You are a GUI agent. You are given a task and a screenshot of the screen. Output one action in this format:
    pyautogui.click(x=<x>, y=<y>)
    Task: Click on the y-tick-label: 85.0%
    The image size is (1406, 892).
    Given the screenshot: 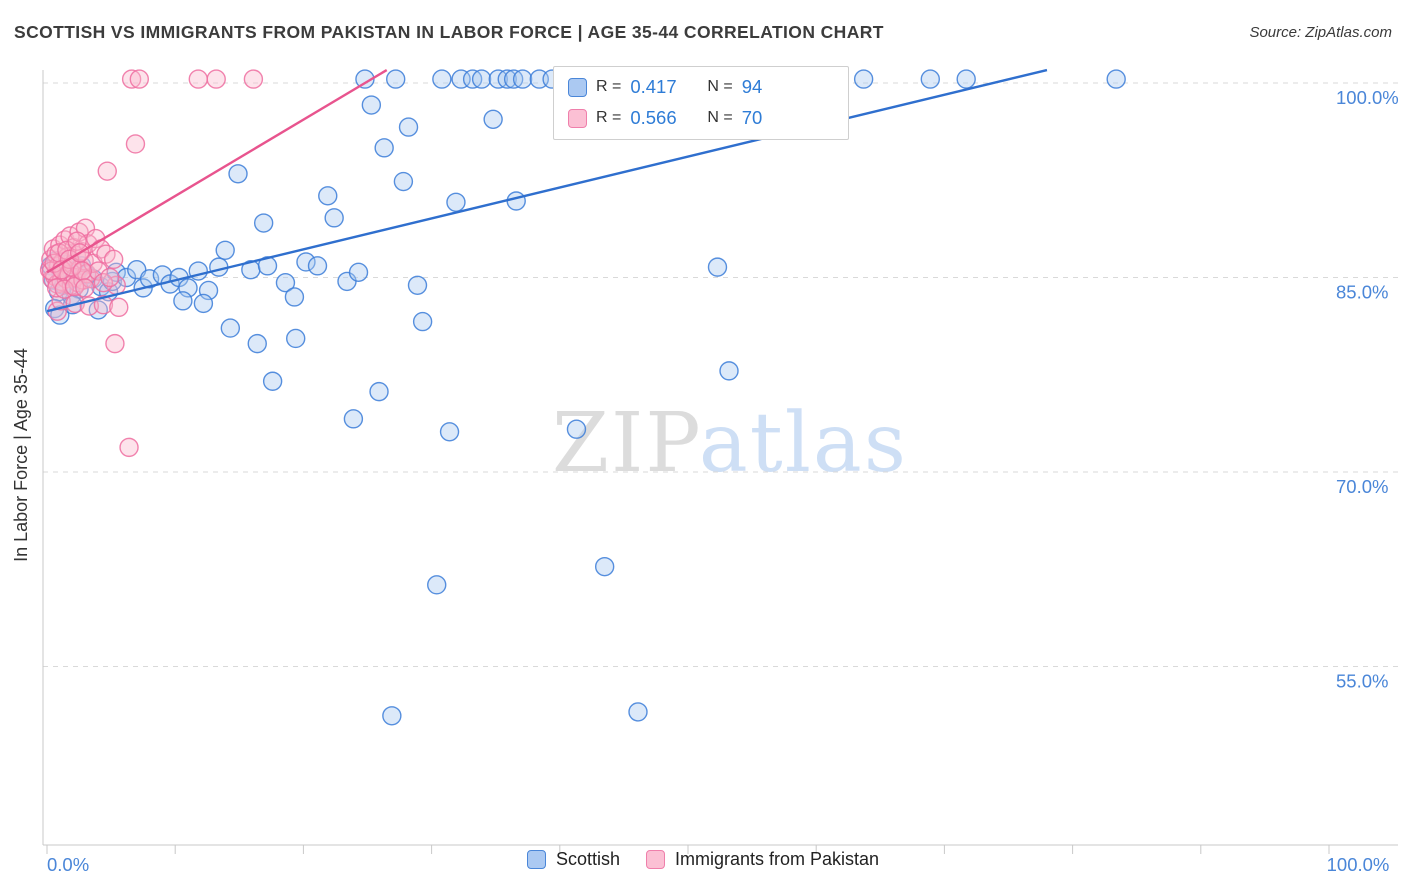 What is the action you would take?
    pyautogui.click(x=1362, y=292)
    